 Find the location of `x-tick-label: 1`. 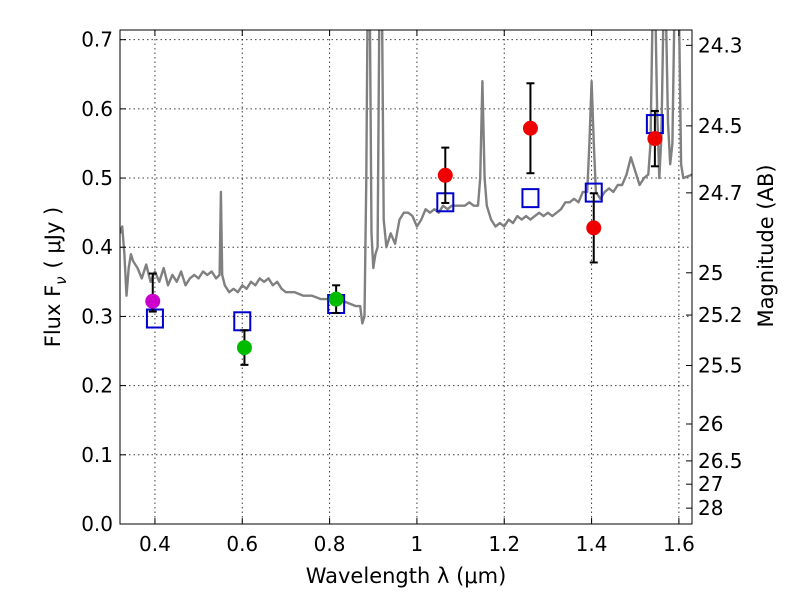

x-tick-label: 1 is located at coordinates (417, 544).